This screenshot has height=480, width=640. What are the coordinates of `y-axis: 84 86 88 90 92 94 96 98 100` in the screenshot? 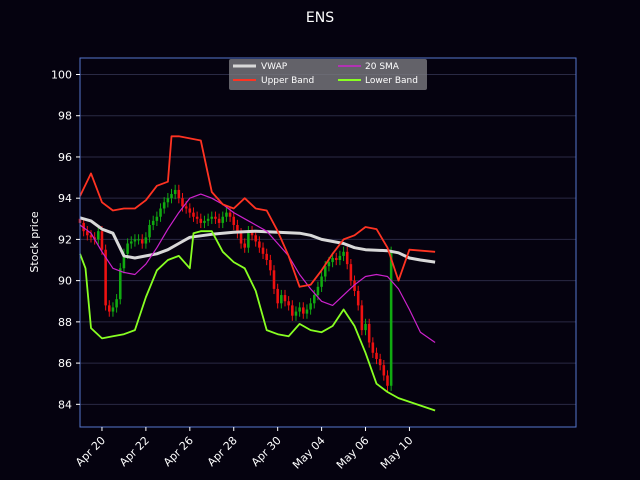 It's located at (65, 239).